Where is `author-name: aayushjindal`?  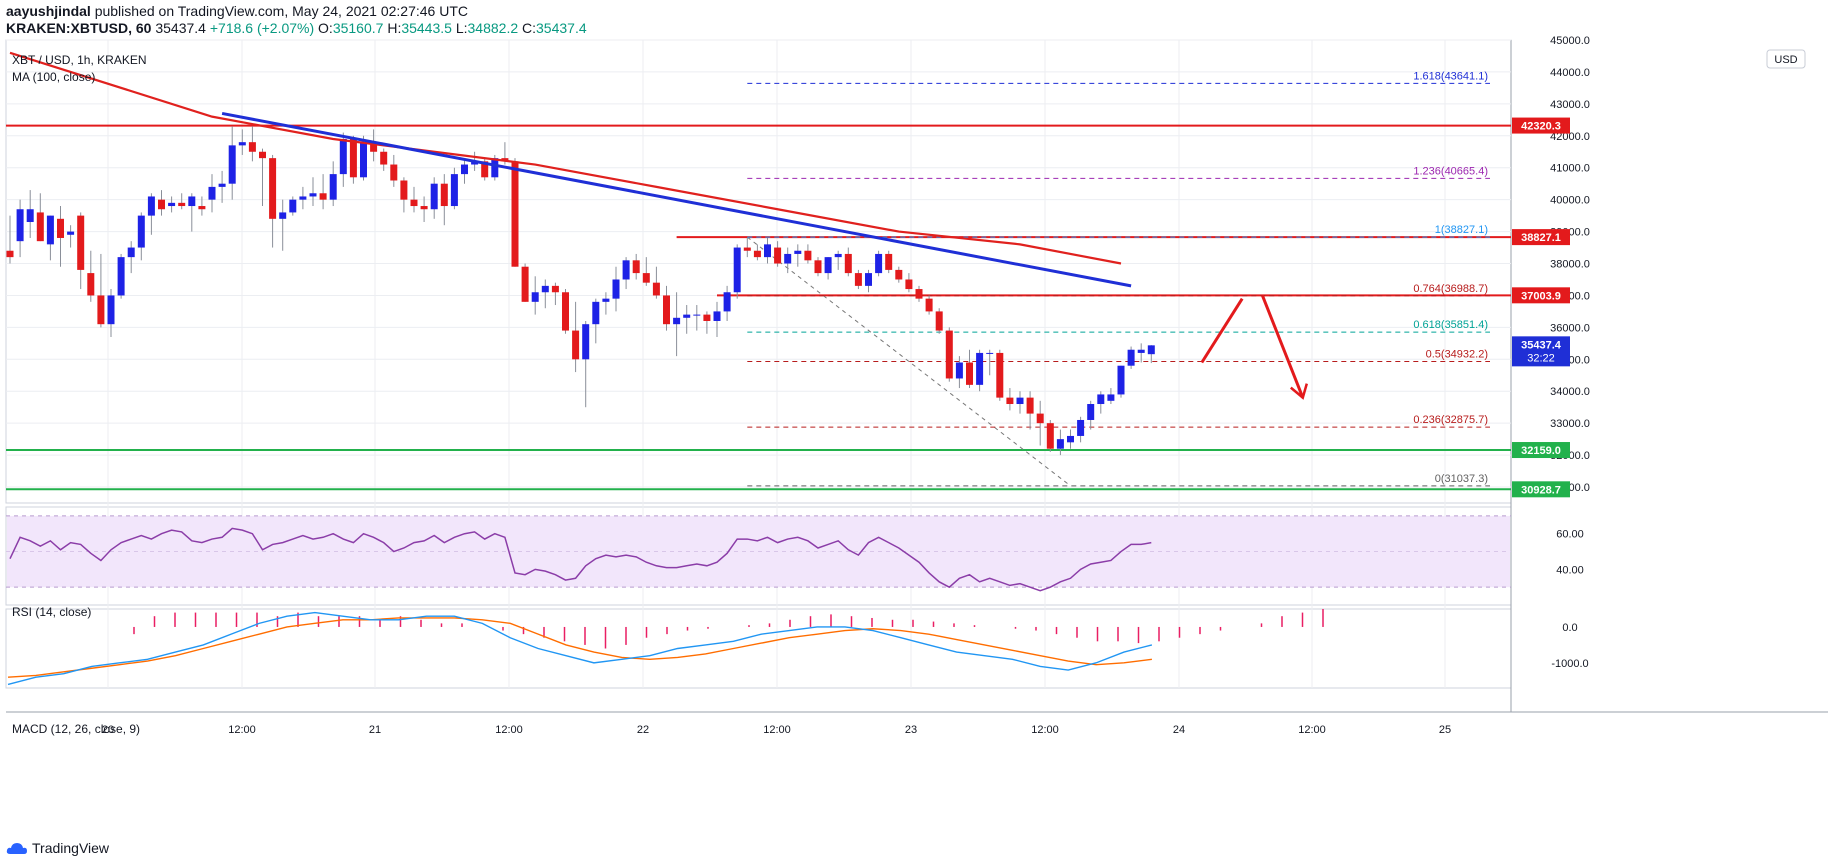 author-name: aayushjindal is located at coordinates (48, 11).